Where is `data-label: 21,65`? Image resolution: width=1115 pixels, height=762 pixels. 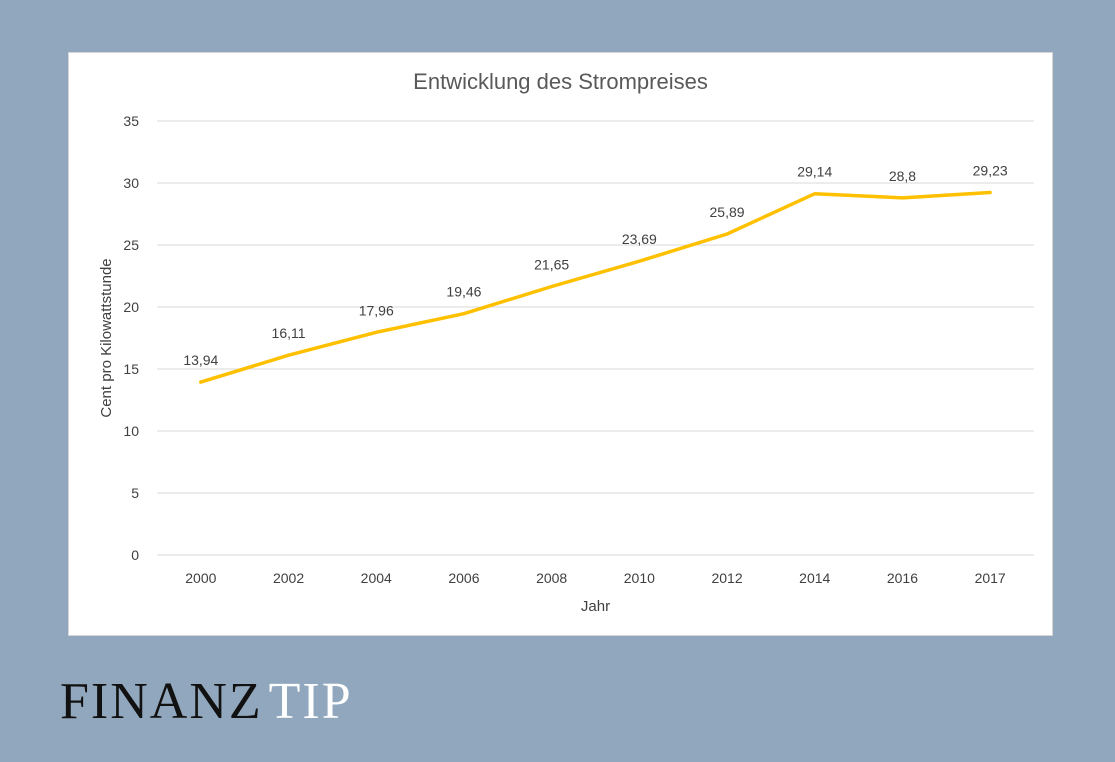
data-label: 21,65 is located at coordinates (551, 265).